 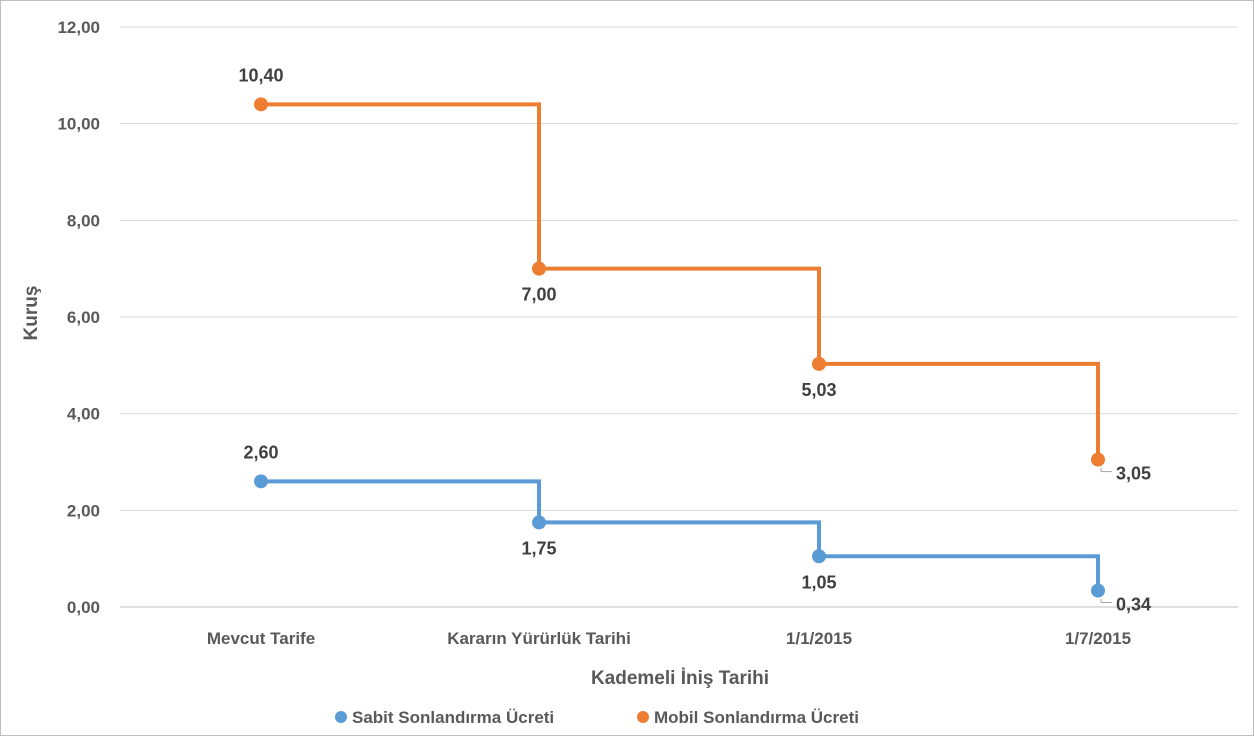 I want to click on data-label: 3,05, so click(x=1133, y=474).